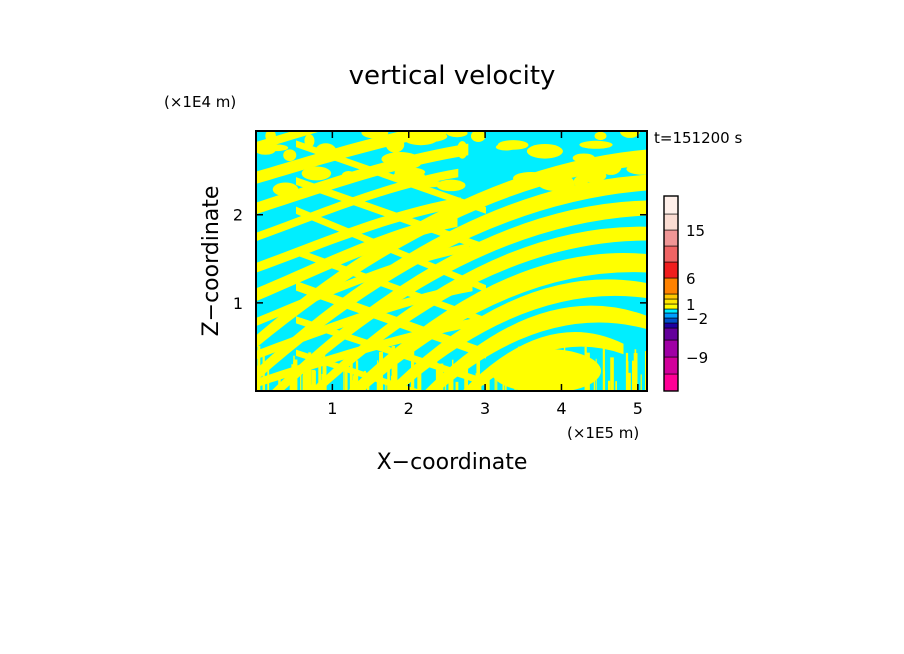 This screenshot has width=904, height=654. Describe the element at coordinates (561, 408) in the screenshot. I see `x-tick-label: 4` at that location.